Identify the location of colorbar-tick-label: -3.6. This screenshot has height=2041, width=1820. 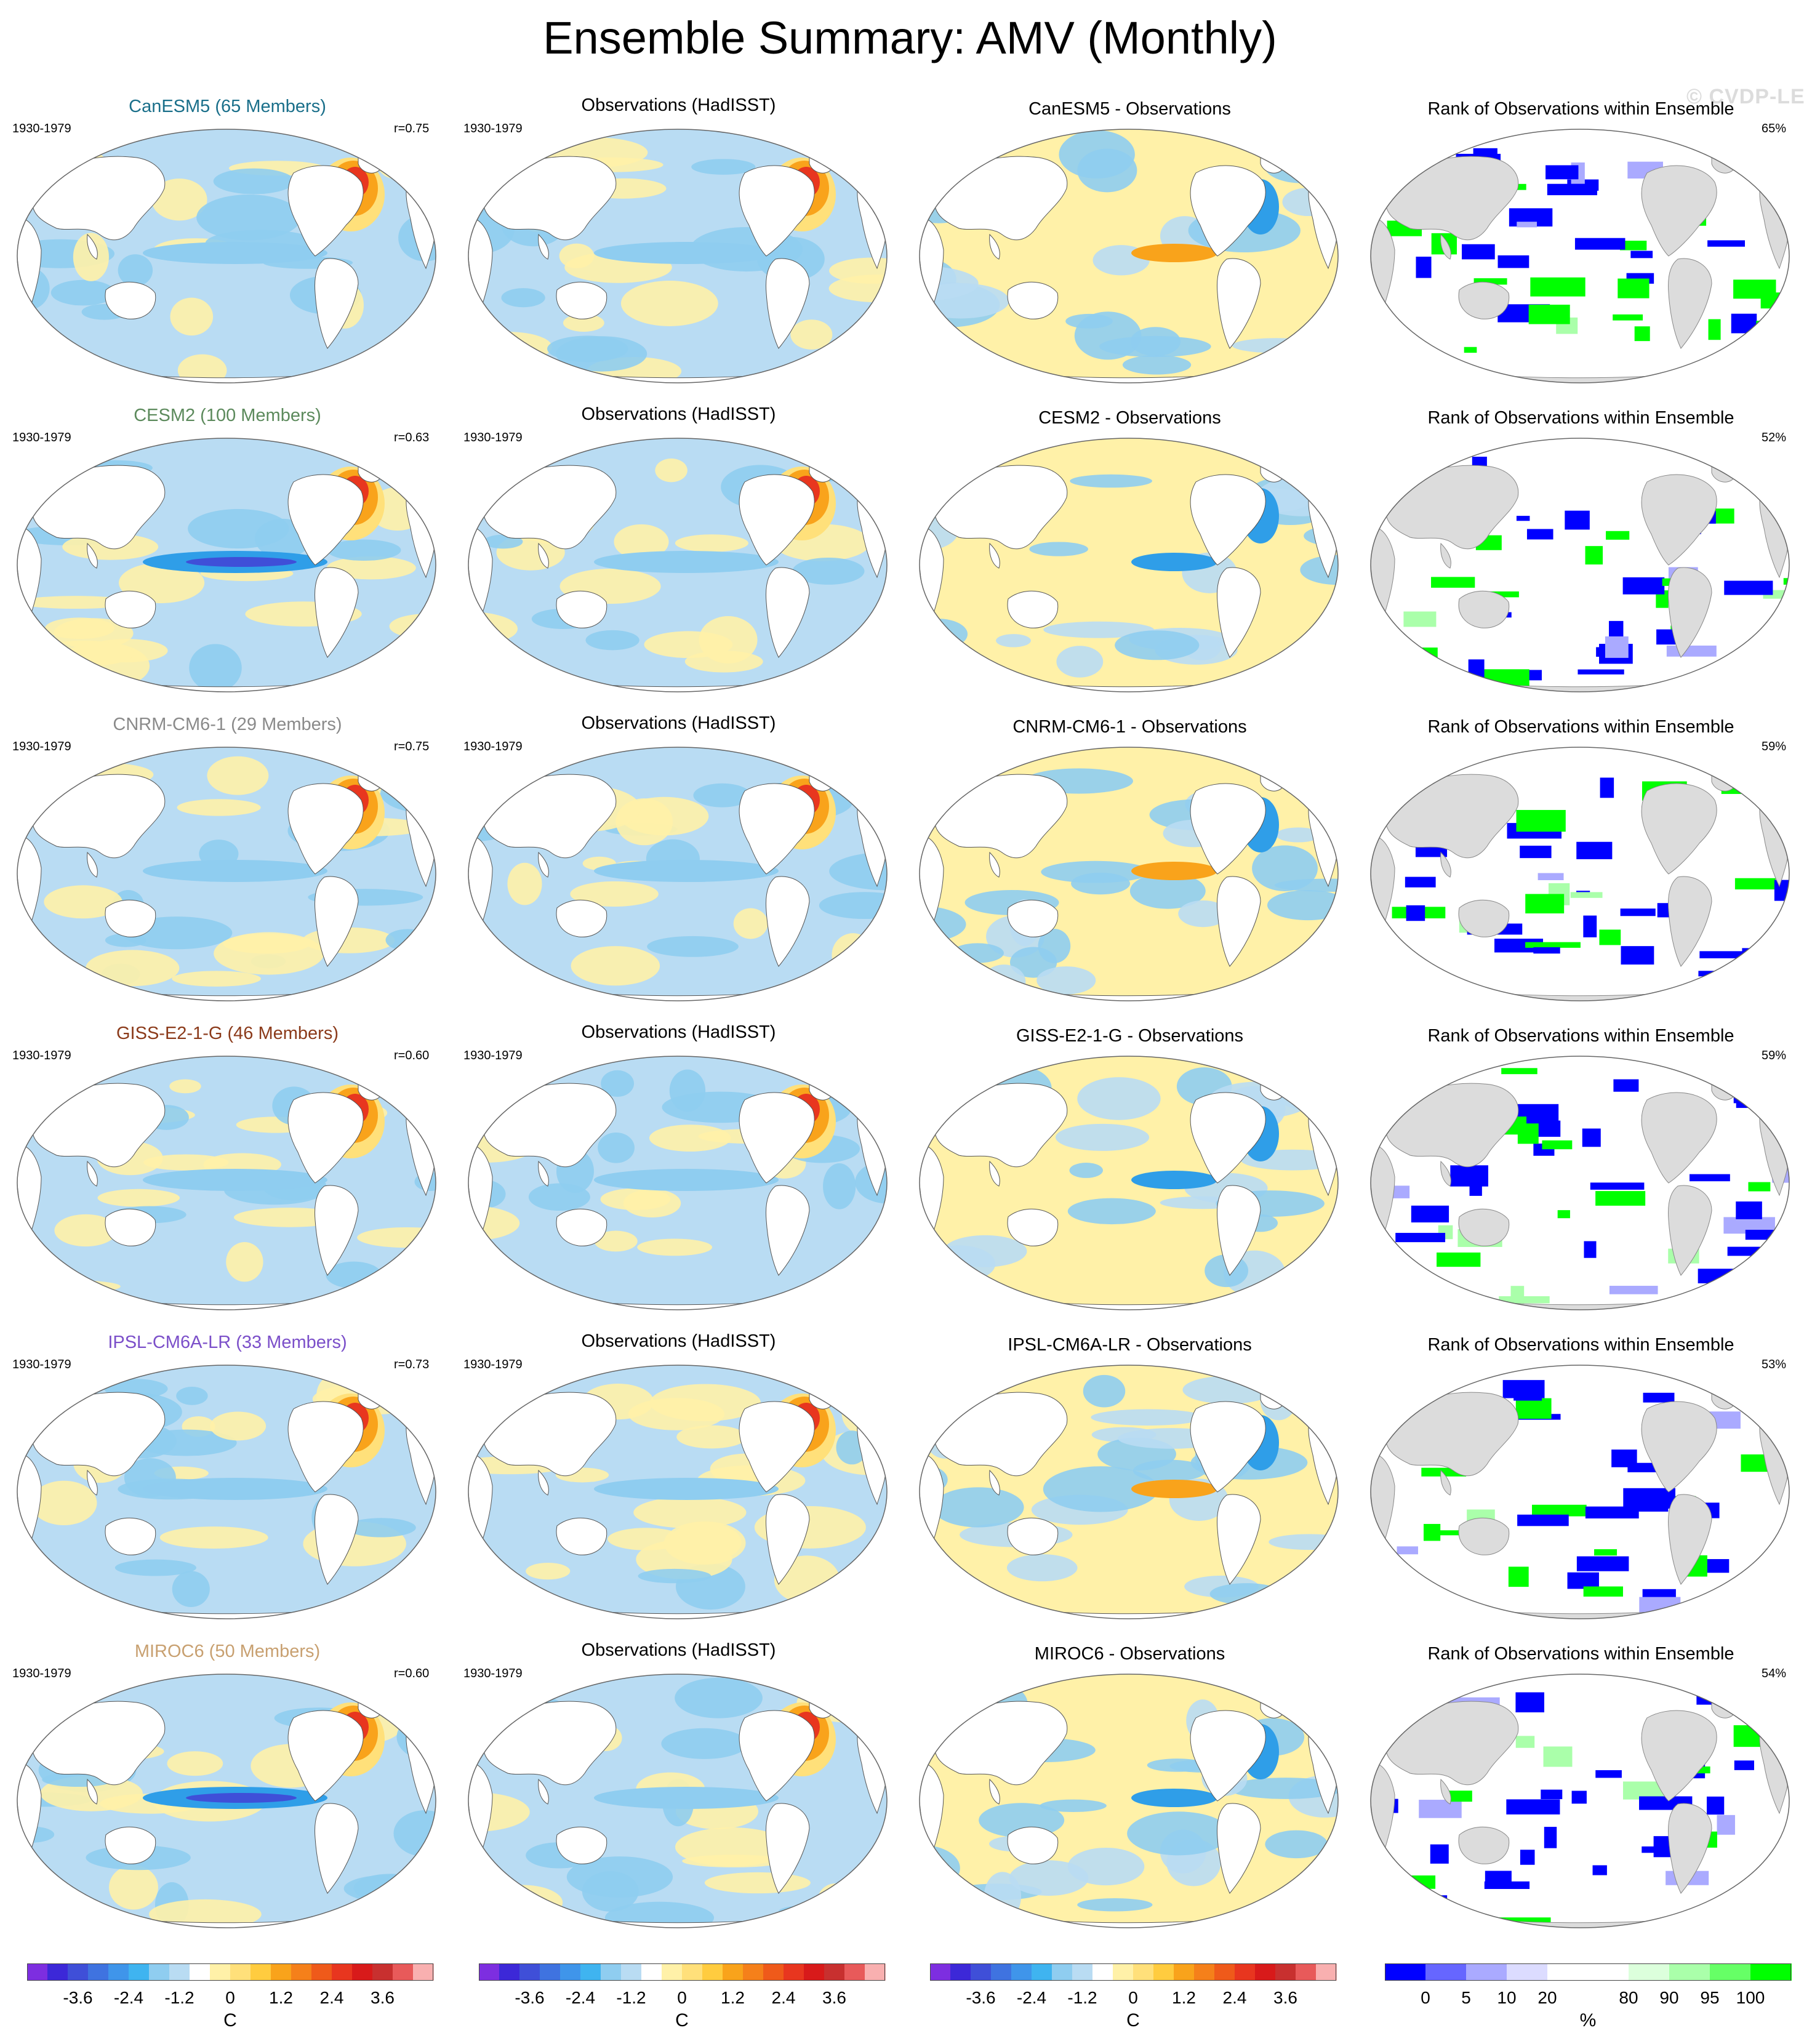
(78, 1998).